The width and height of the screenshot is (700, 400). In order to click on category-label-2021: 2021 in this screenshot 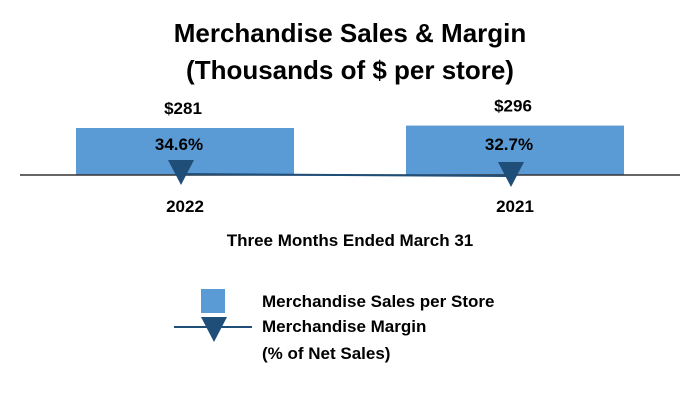, I will do `click(515, 206)`.